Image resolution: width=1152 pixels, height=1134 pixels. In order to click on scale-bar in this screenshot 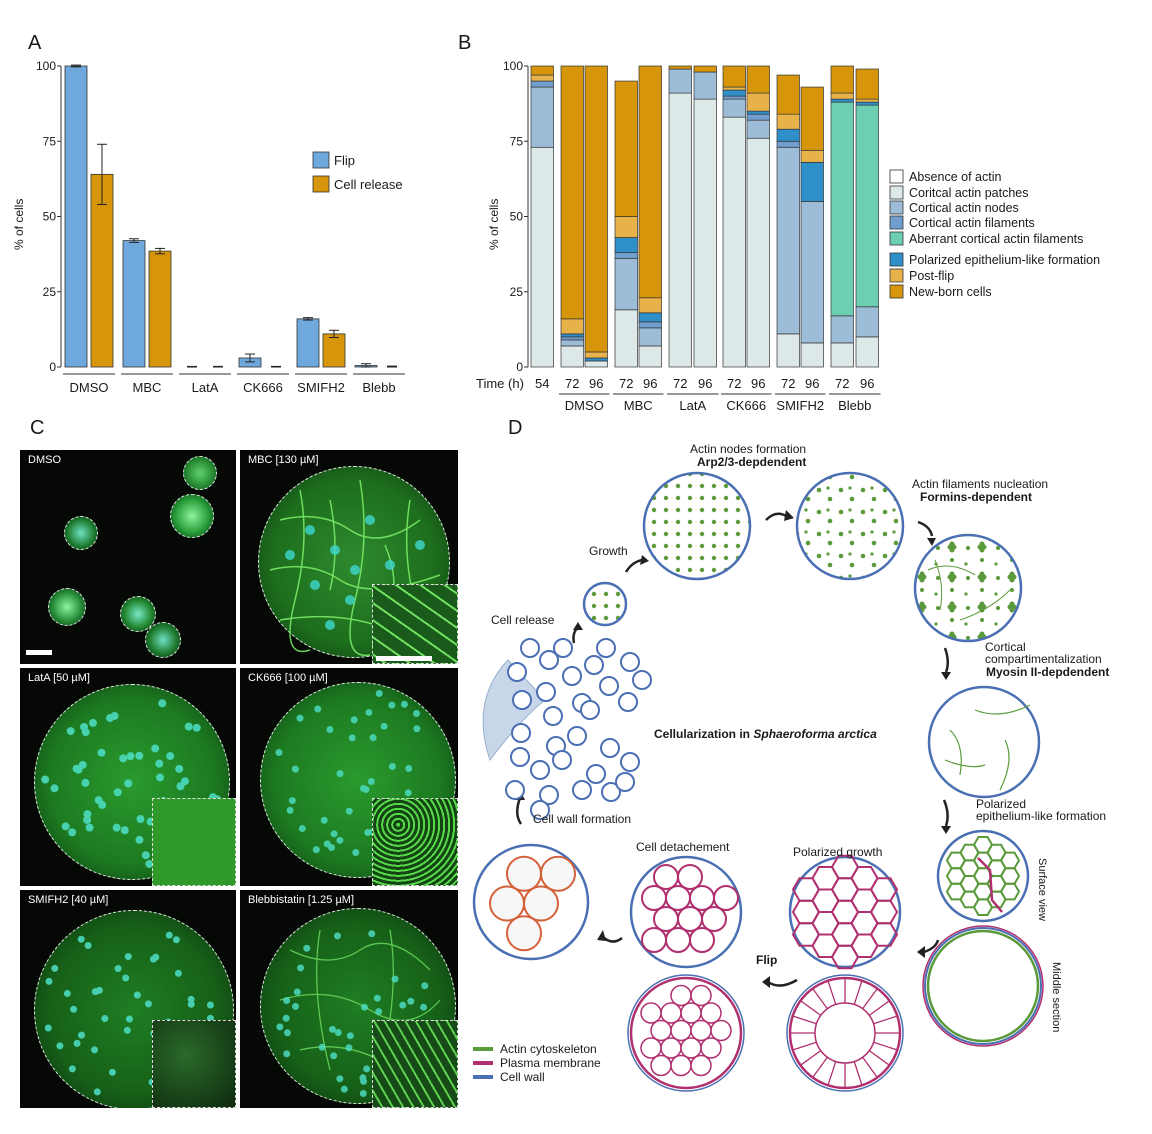, I will do `click(404, 658)`.